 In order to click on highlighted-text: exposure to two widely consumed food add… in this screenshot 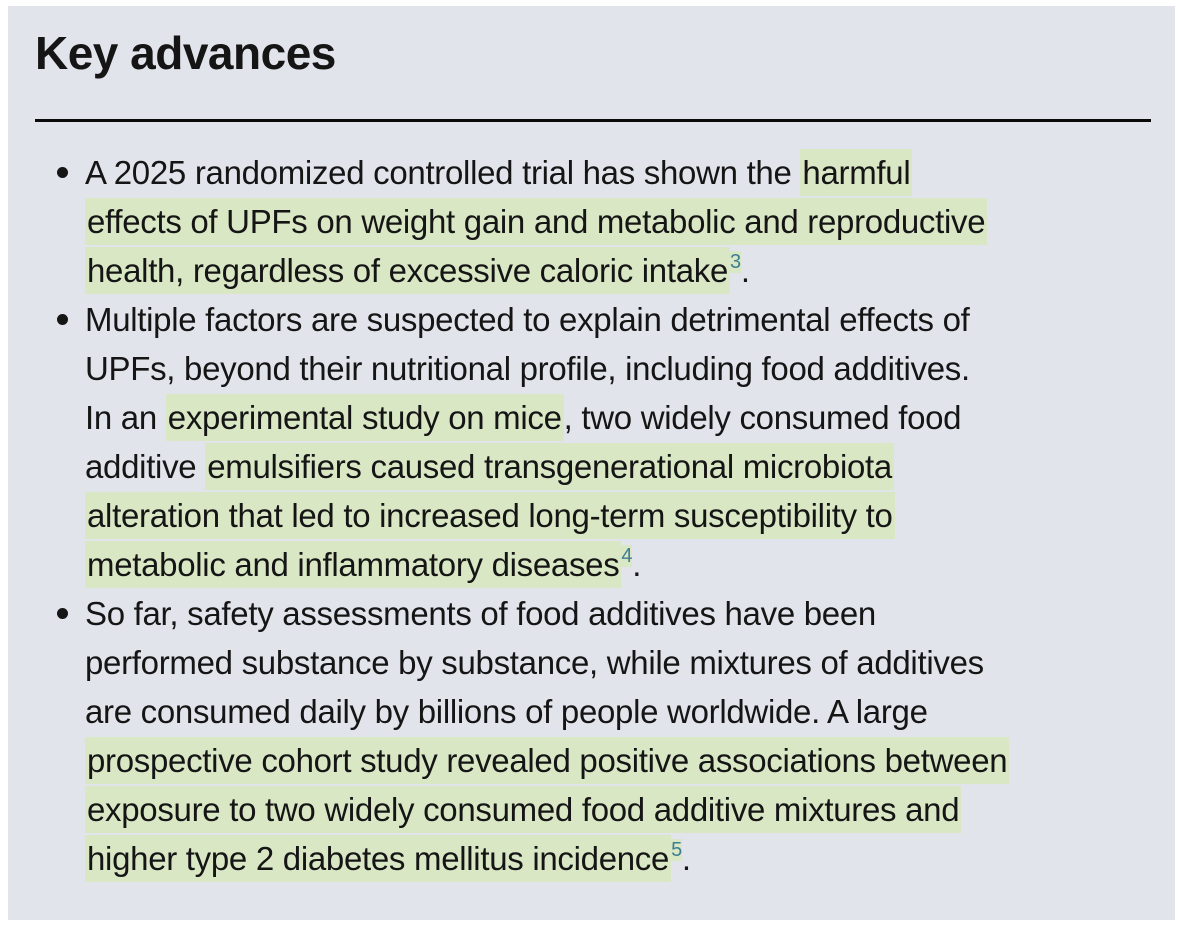, I will do `click(523, 809)`.